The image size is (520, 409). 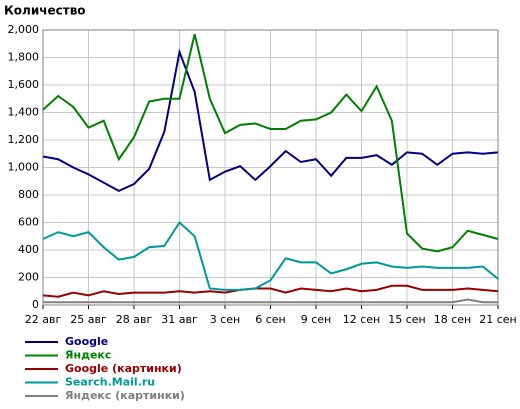 I want to click on y-tick-label: 400, so click(x=28, y=249).